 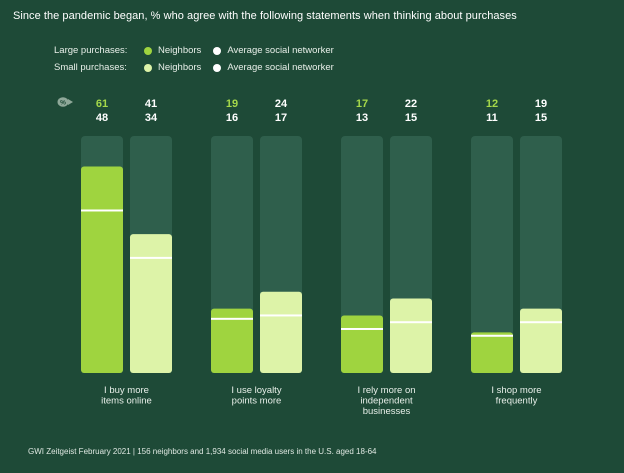 What do you see at coordinates (281, 118) in the screenshot?
I see `data-label-average-small: 17` at bounding box center [281, 118].